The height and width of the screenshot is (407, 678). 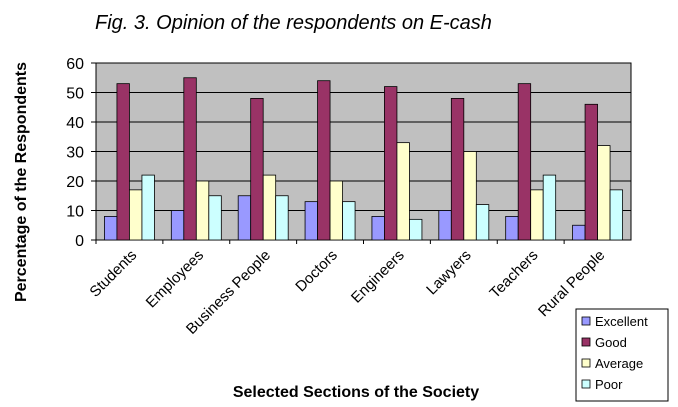 I want to click on bar-excellent-doctors, so click(x=311, y=221).